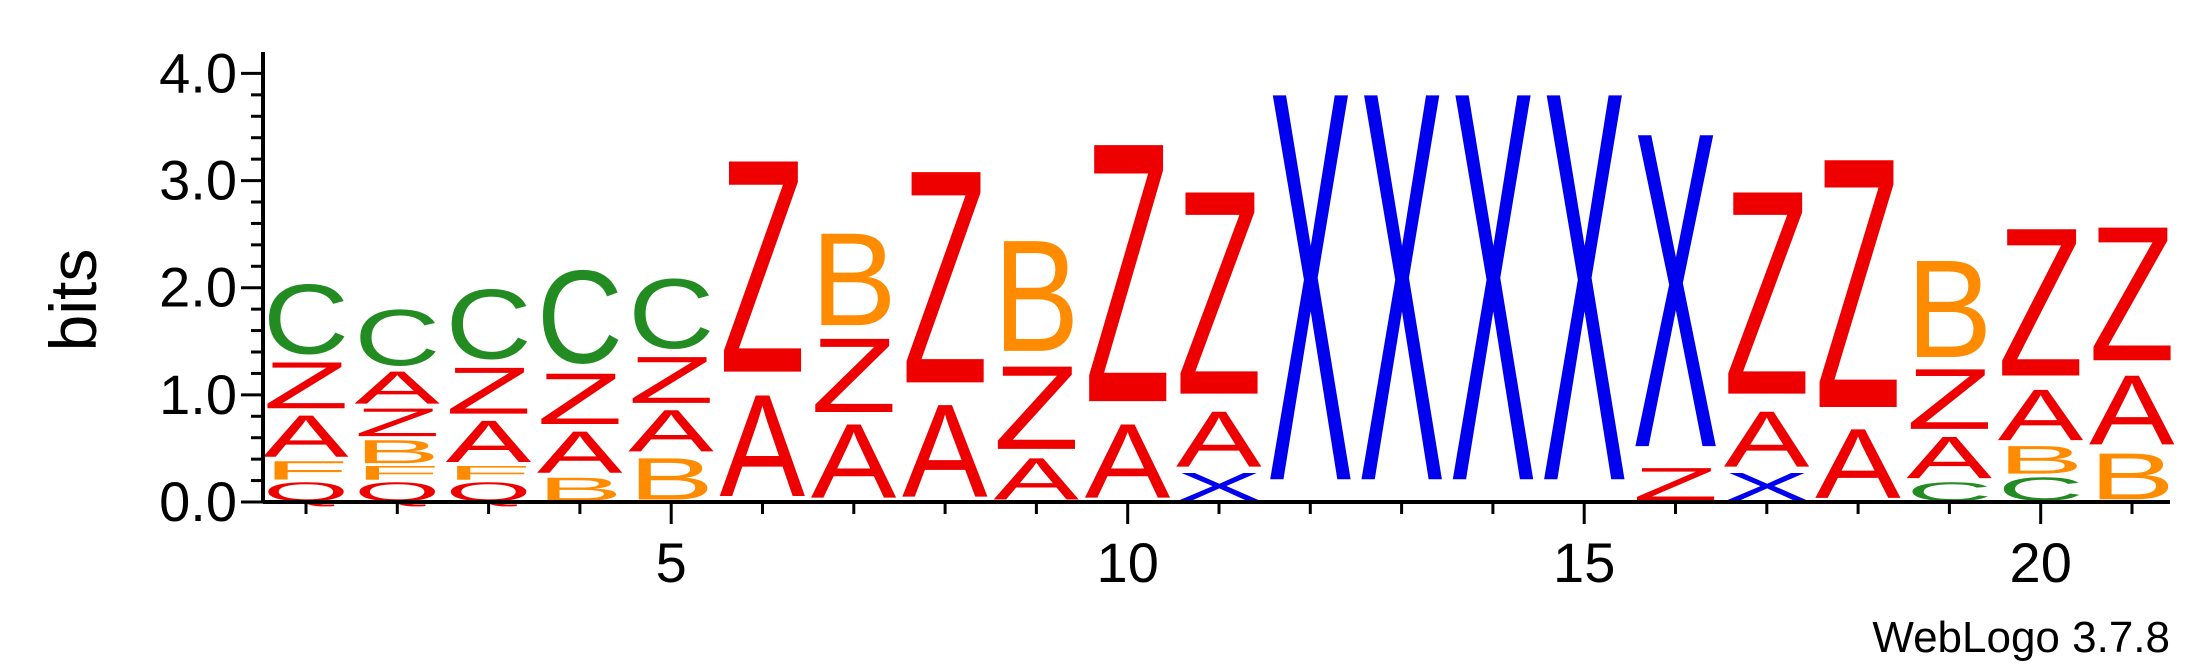  I want to click on x-tick-label: 10, so click(1128, 562).